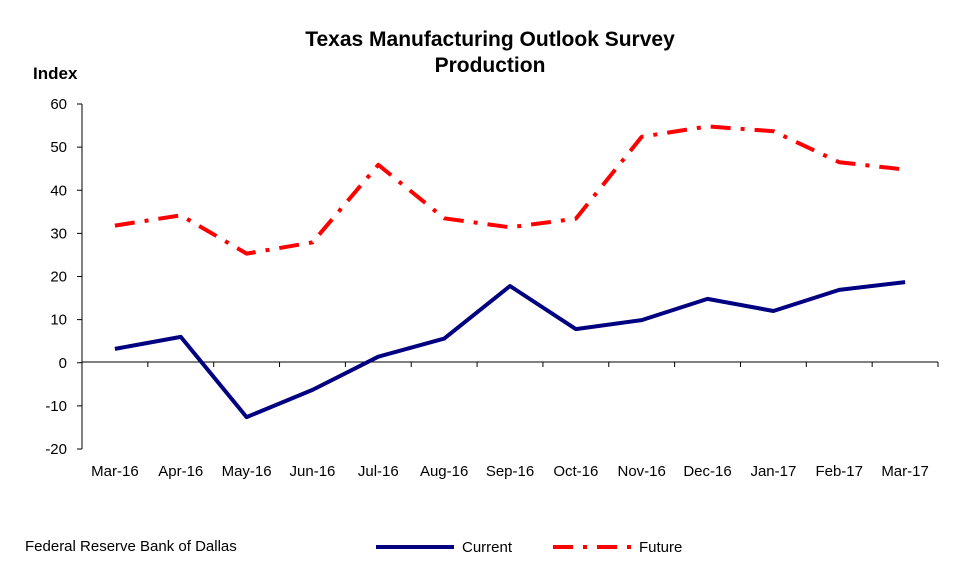 The image size is (980, 573). I want to click on legend-current: Current, so click(444, 547).